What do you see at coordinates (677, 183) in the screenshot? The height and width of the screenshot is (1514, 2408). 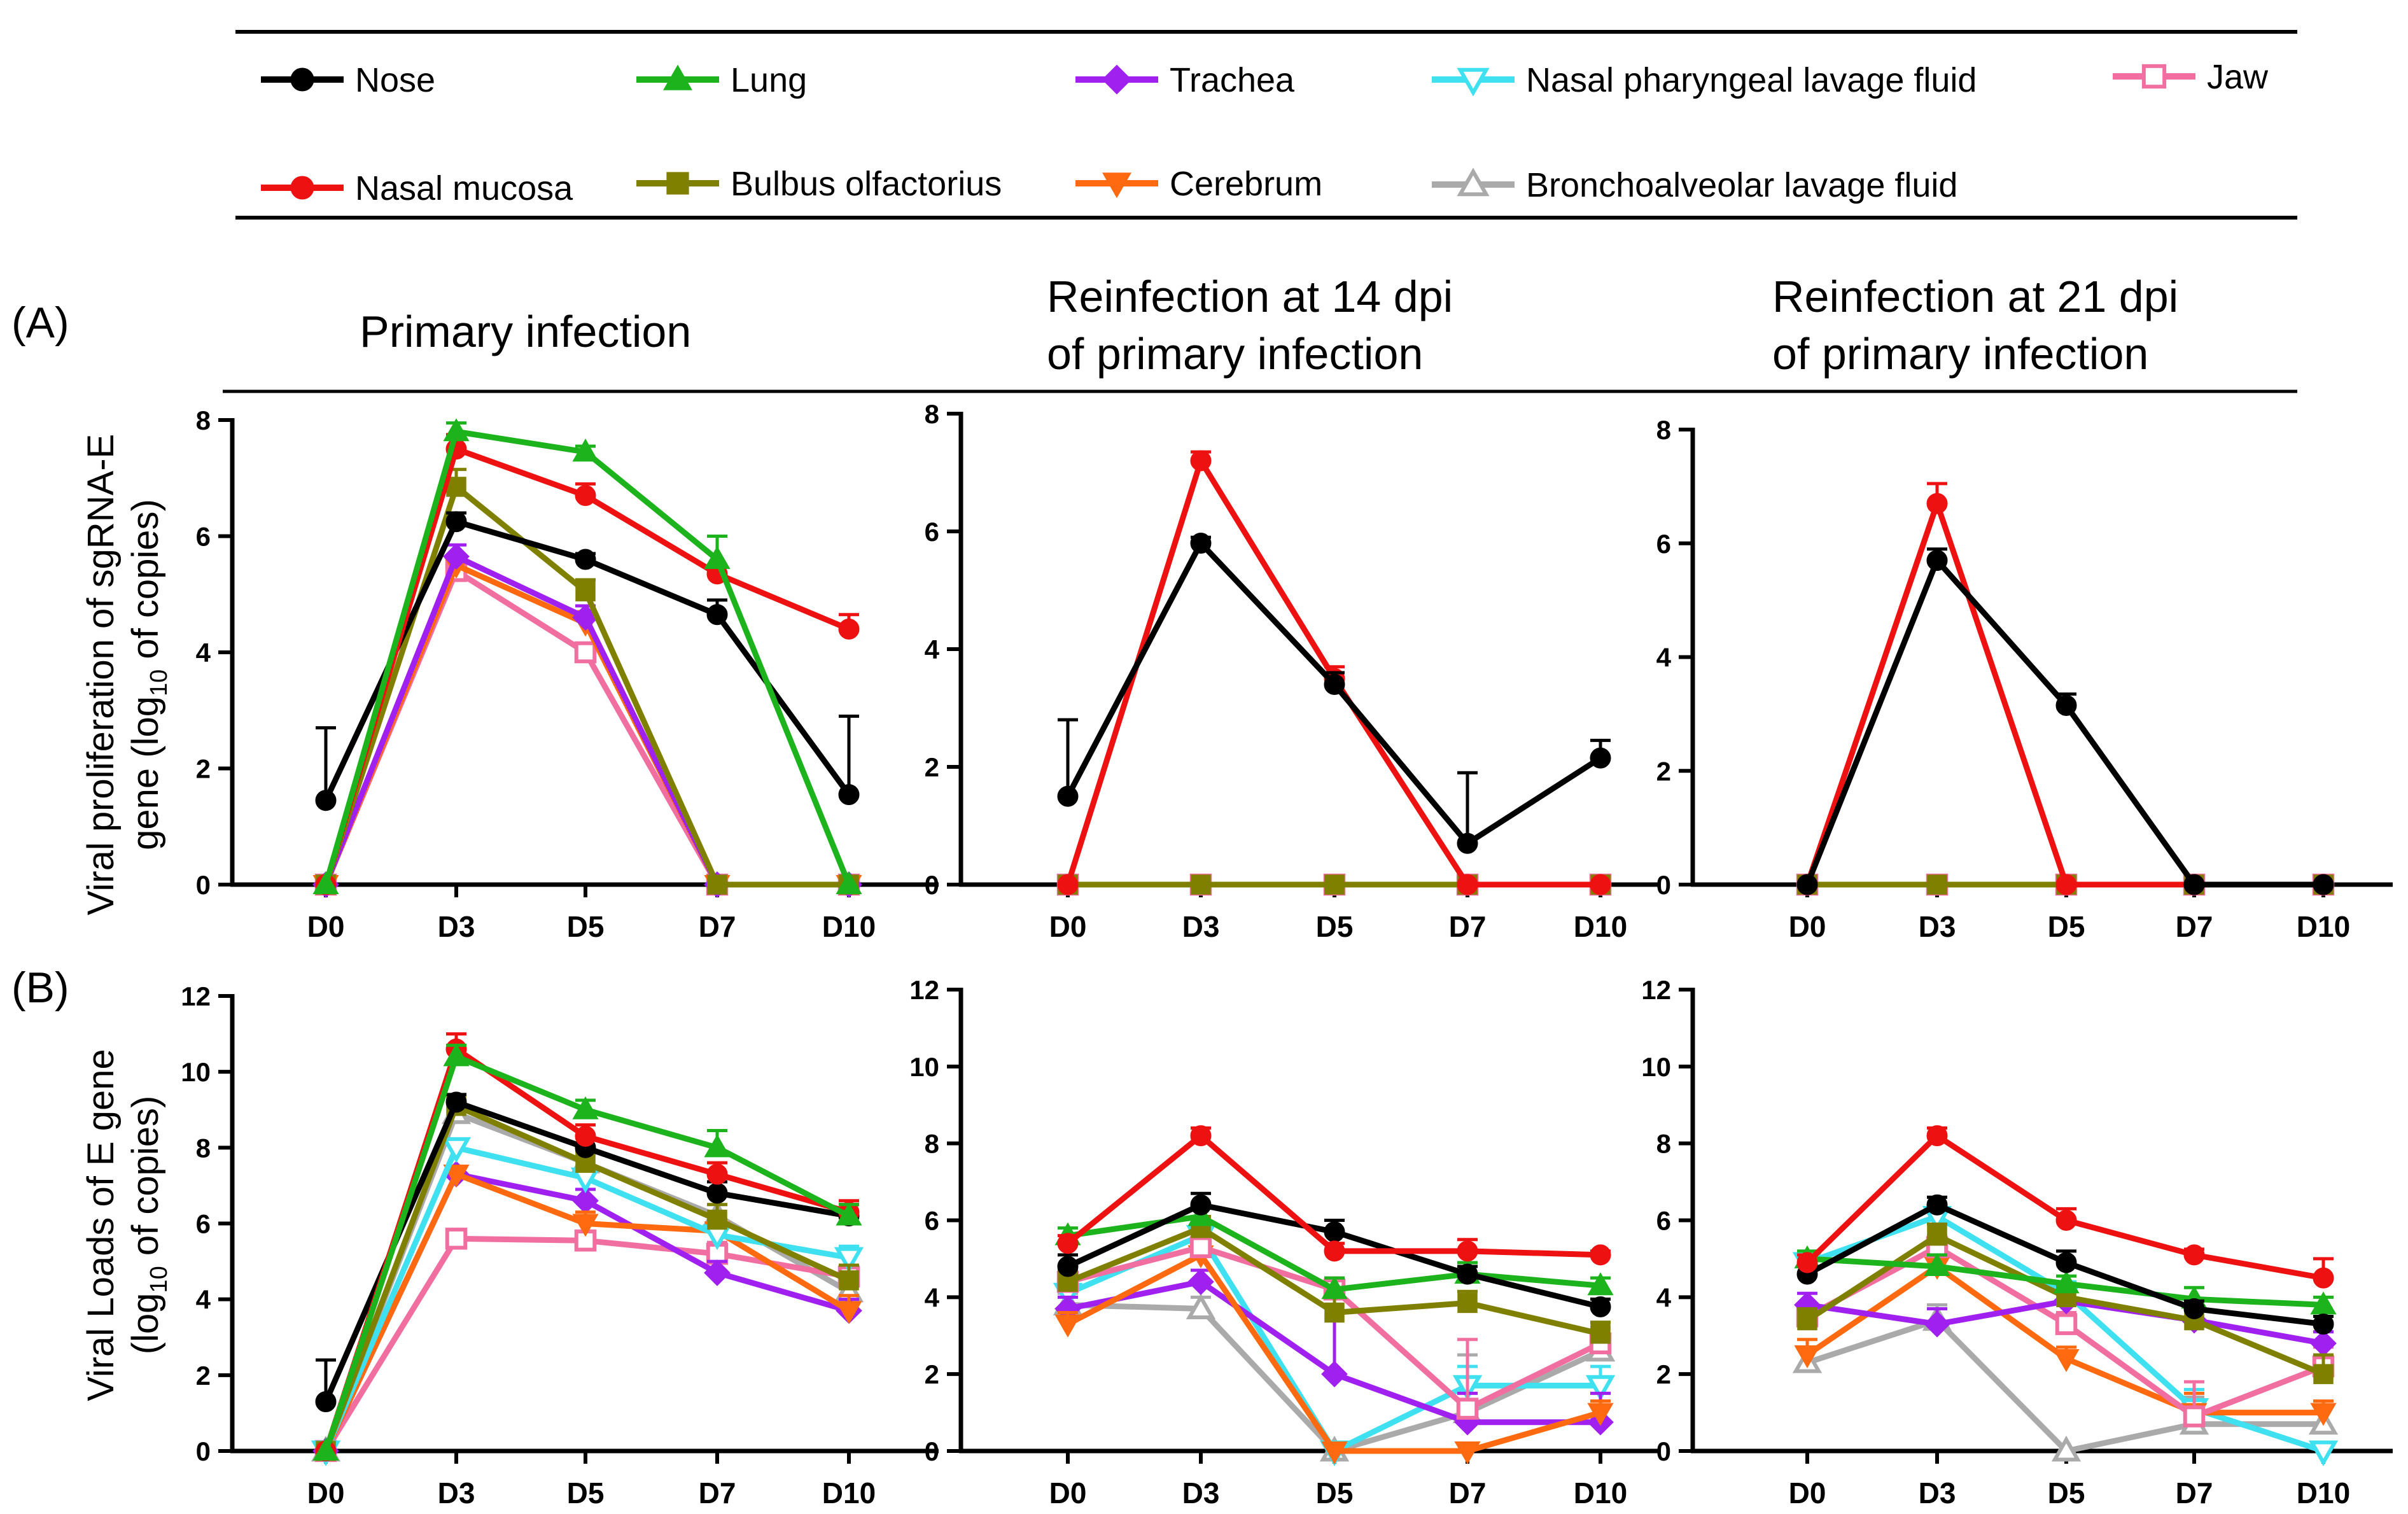 I see `legend-marker-bulbus` at bounding box center [677, 183].